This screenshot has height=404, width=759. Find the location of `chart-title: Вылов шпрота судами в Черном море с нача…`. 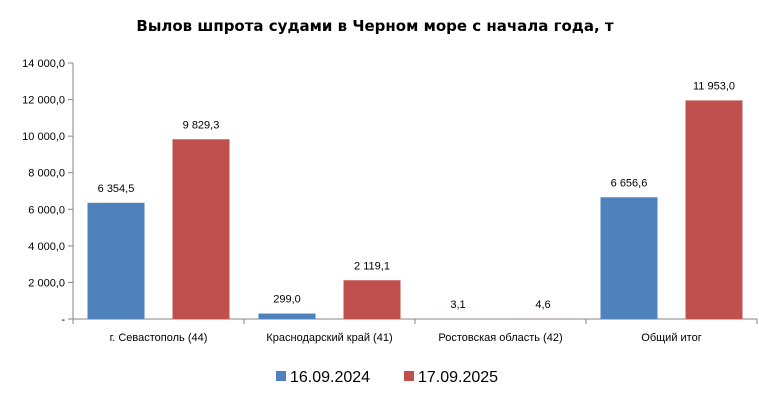

chart-title: Вылов шпрота судами в Черном море с нача… is located at coordinates (375, 26).